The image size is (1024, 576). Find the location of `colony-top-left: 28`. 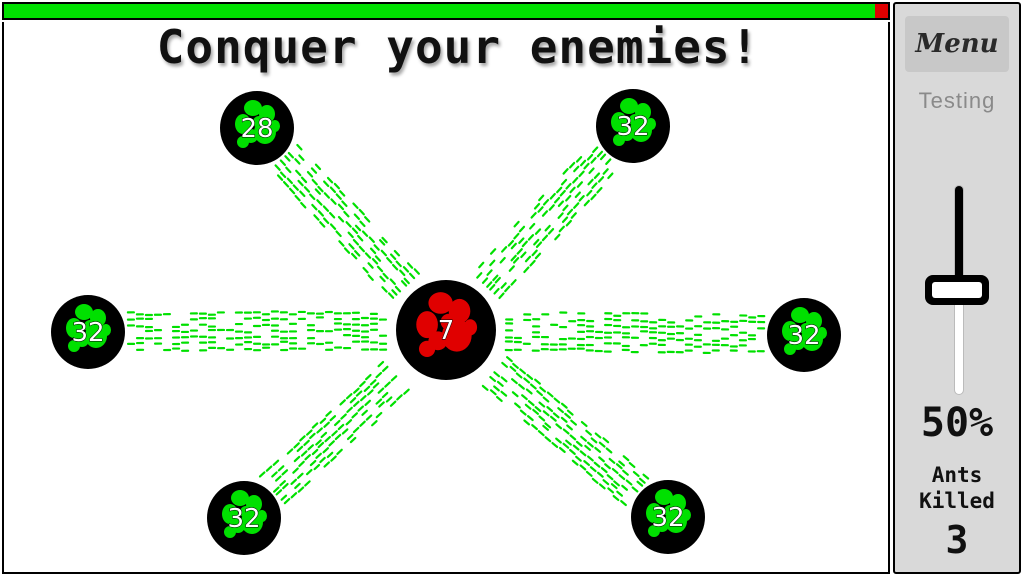

colony-top-left: 28 is located at coordinates (257, 128).